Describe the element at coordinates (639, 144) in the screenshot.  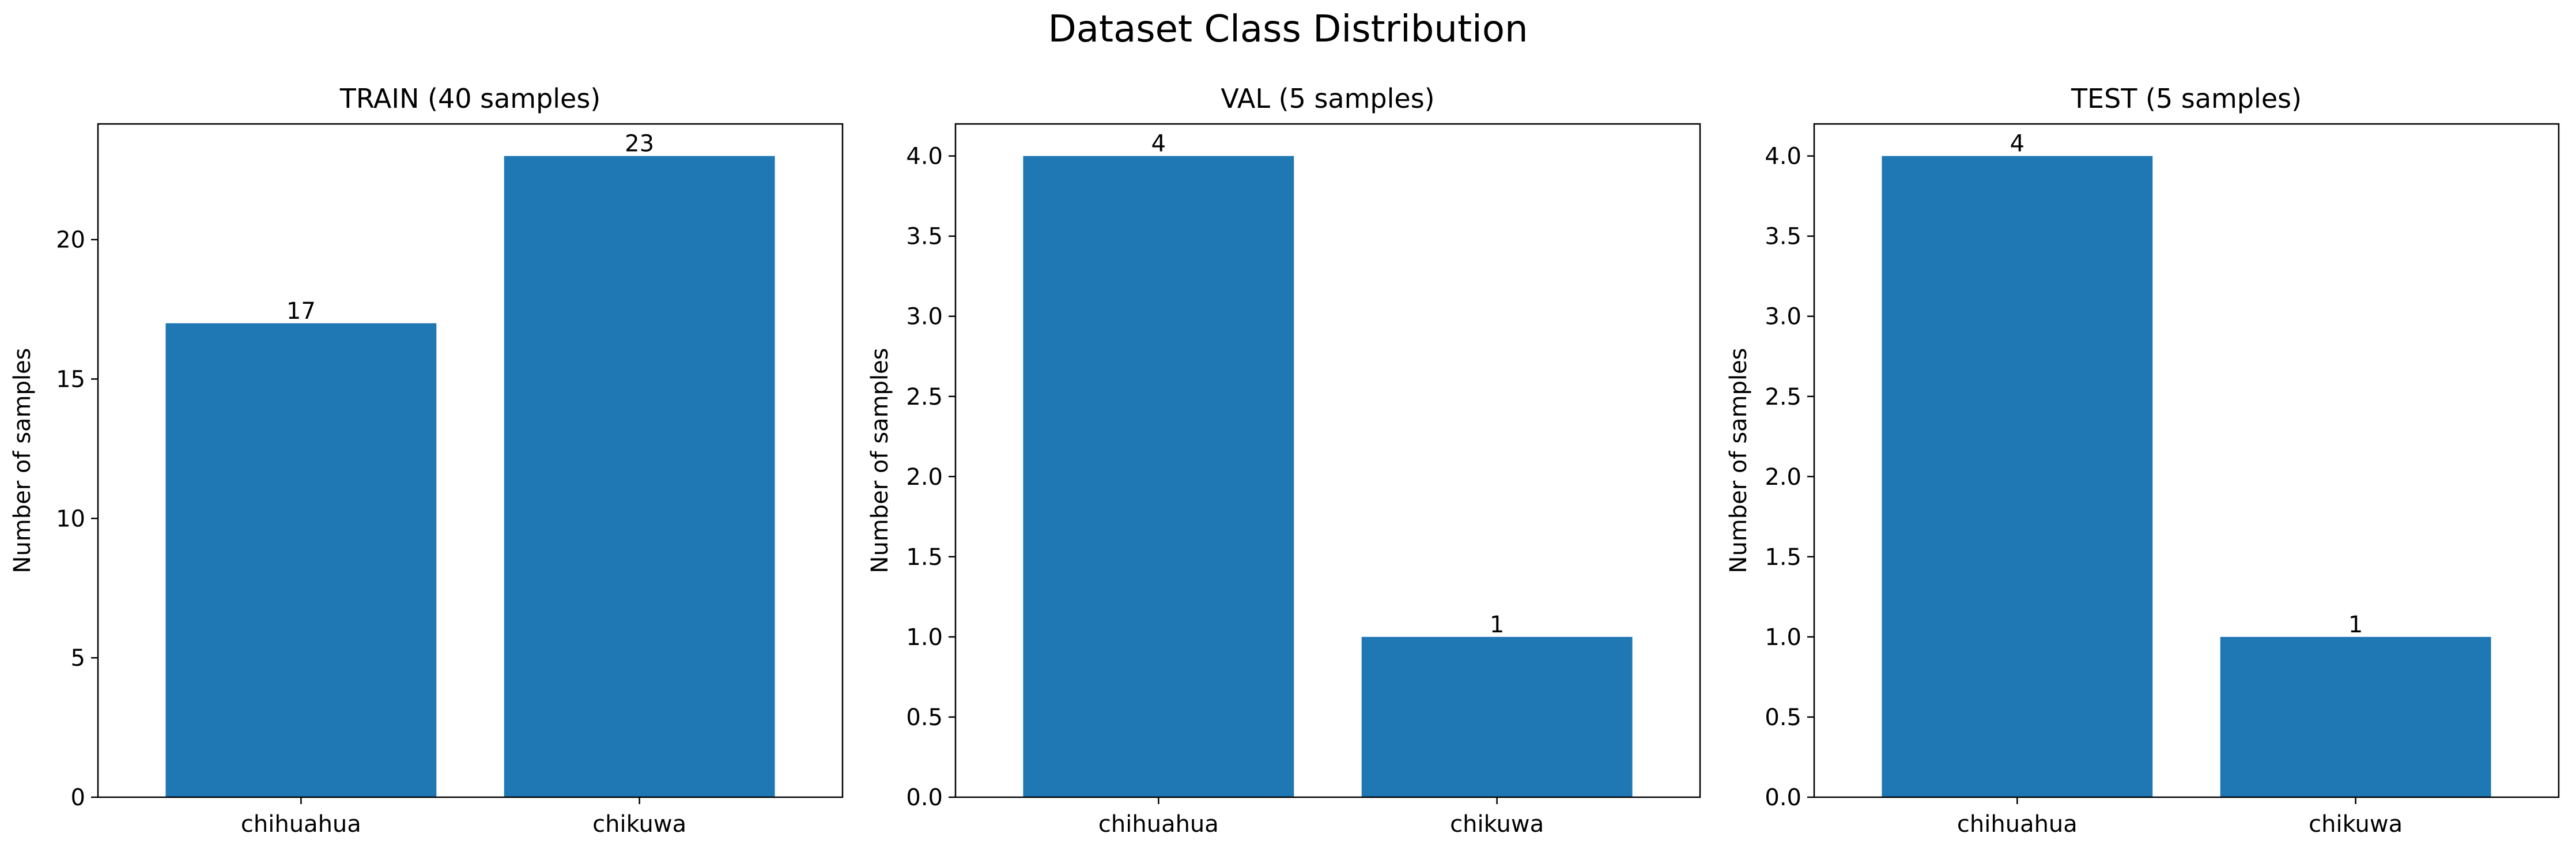
I see `bar-value-label: 23` at that location.